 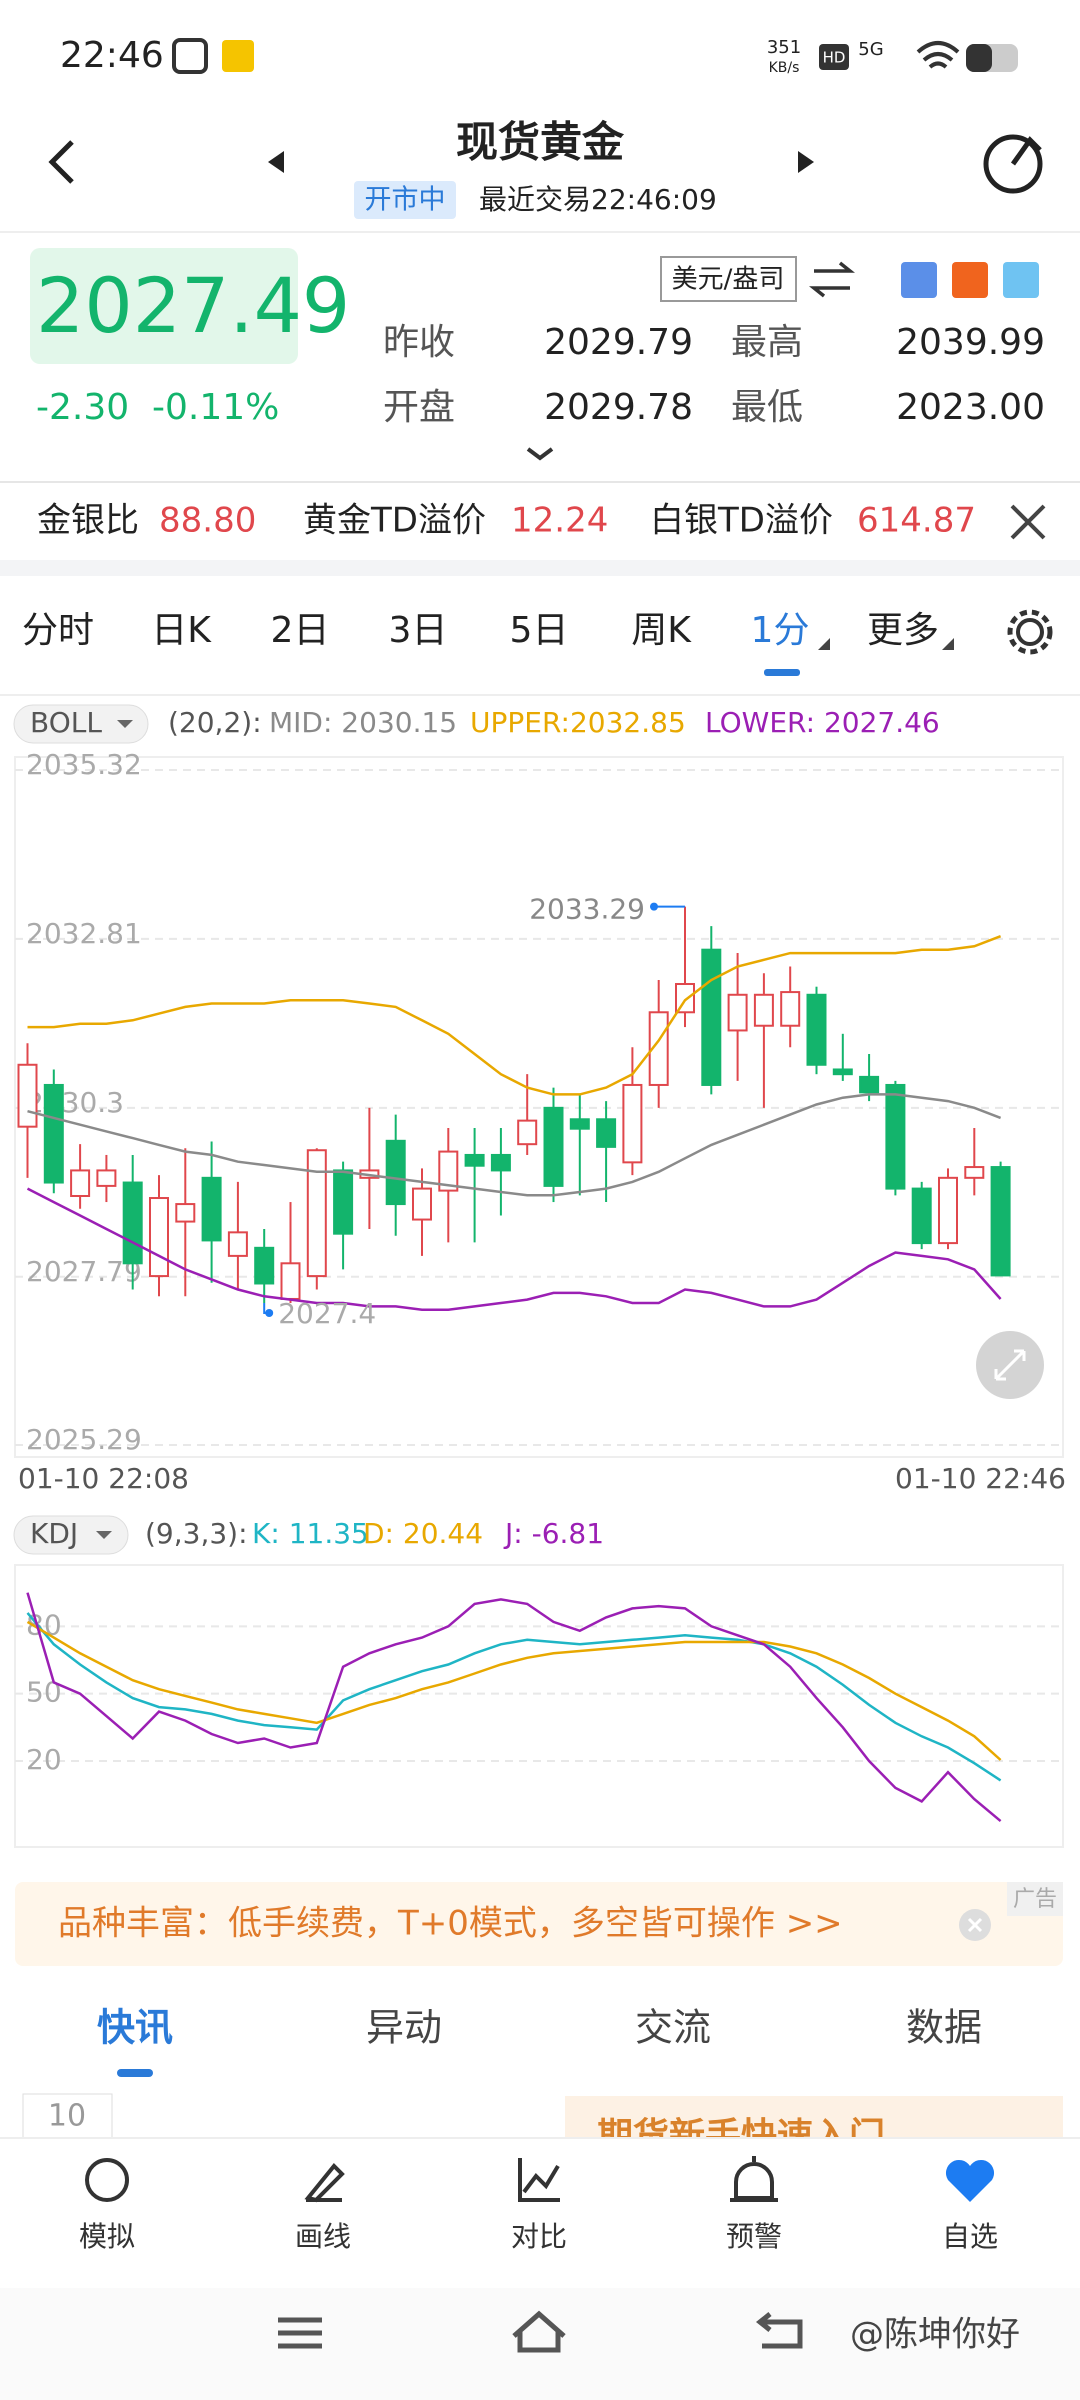 I want to click on nav-bar, so click(x=540, y=2344).